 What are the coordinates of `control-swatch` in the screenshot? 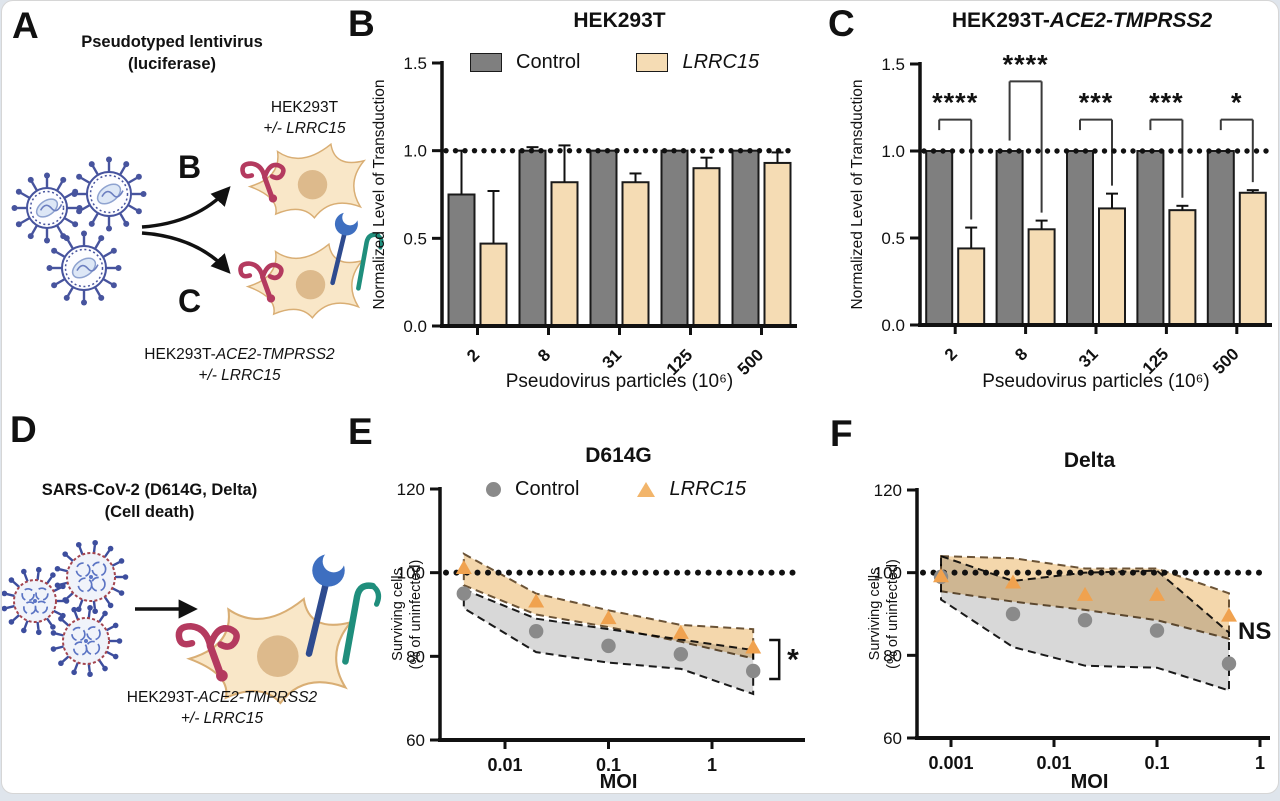 It's located at (486, 62).